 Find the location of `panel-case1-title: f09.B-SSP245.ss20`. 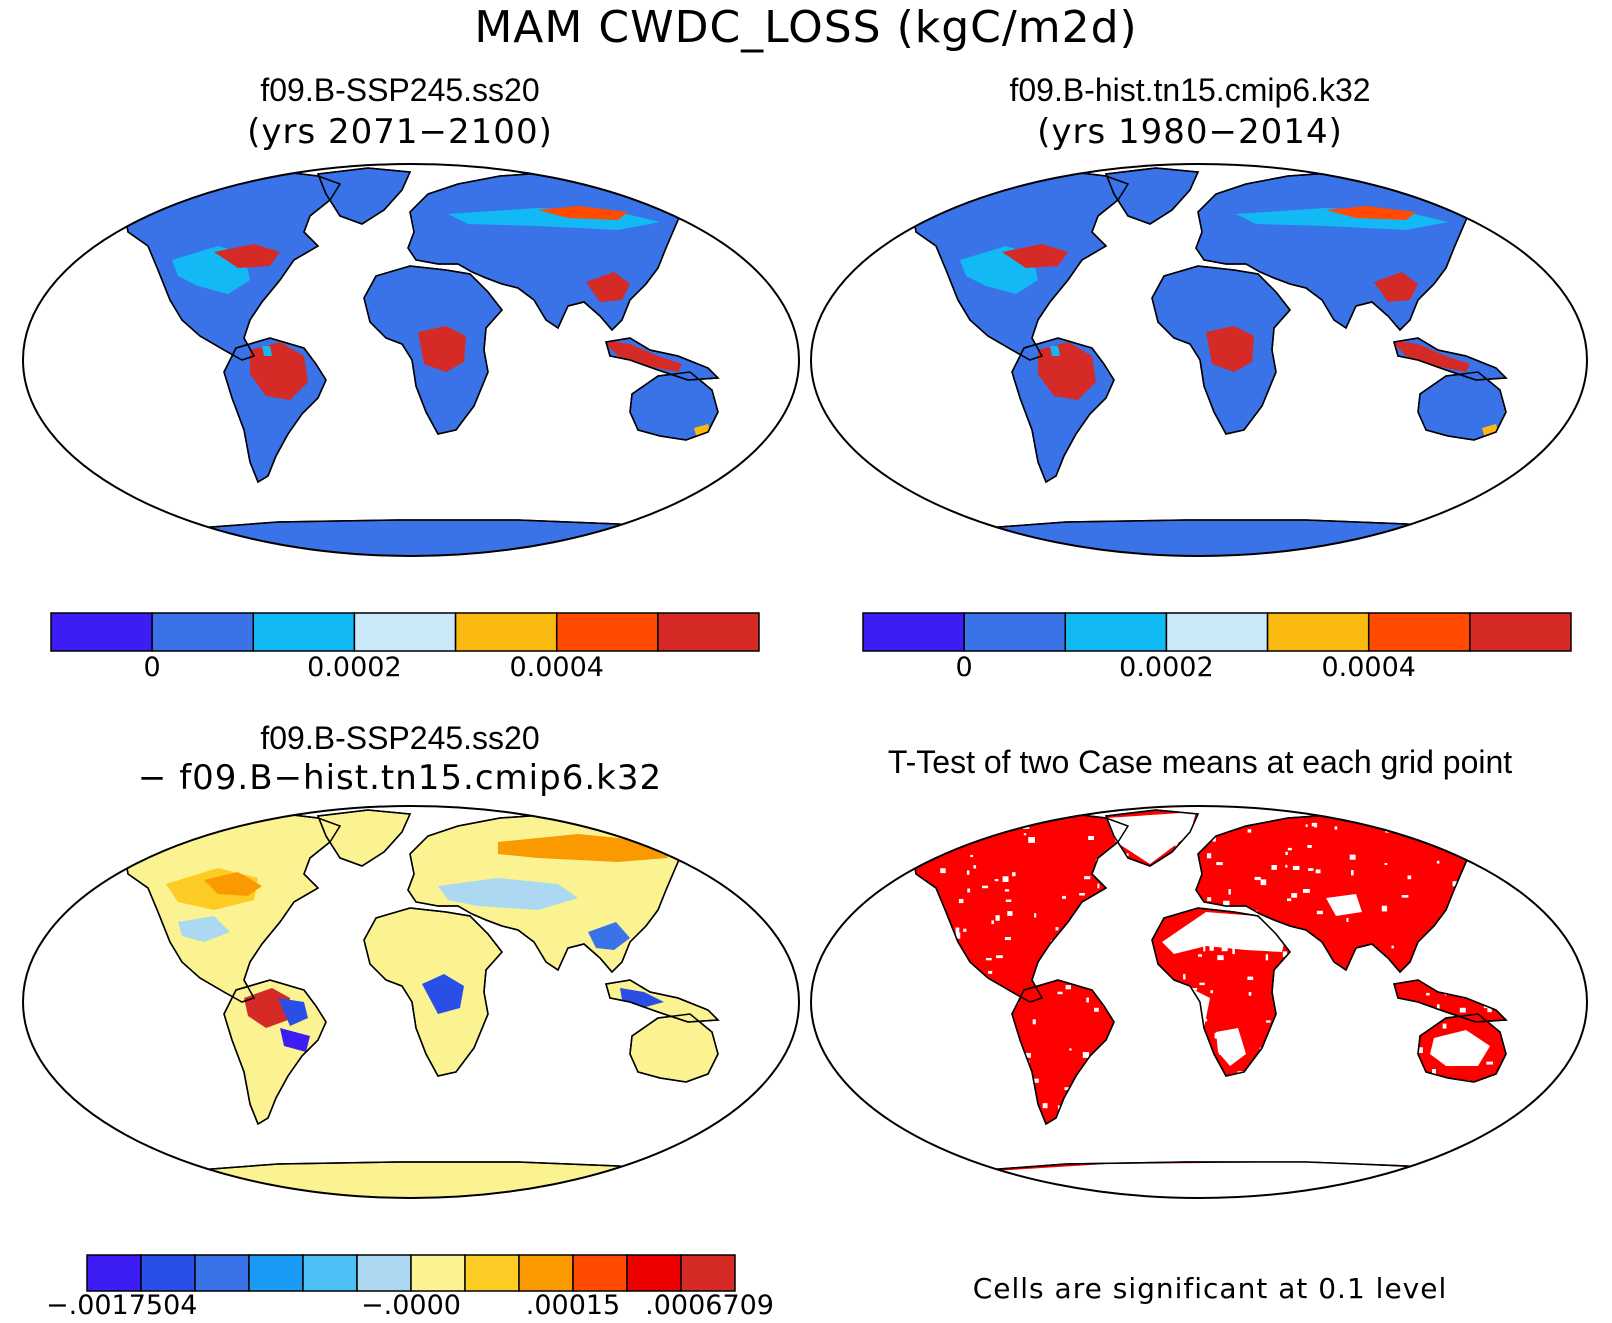

panel-case1-title: f09.B-SSP245.ss20 is located at coordinates (400, 90).